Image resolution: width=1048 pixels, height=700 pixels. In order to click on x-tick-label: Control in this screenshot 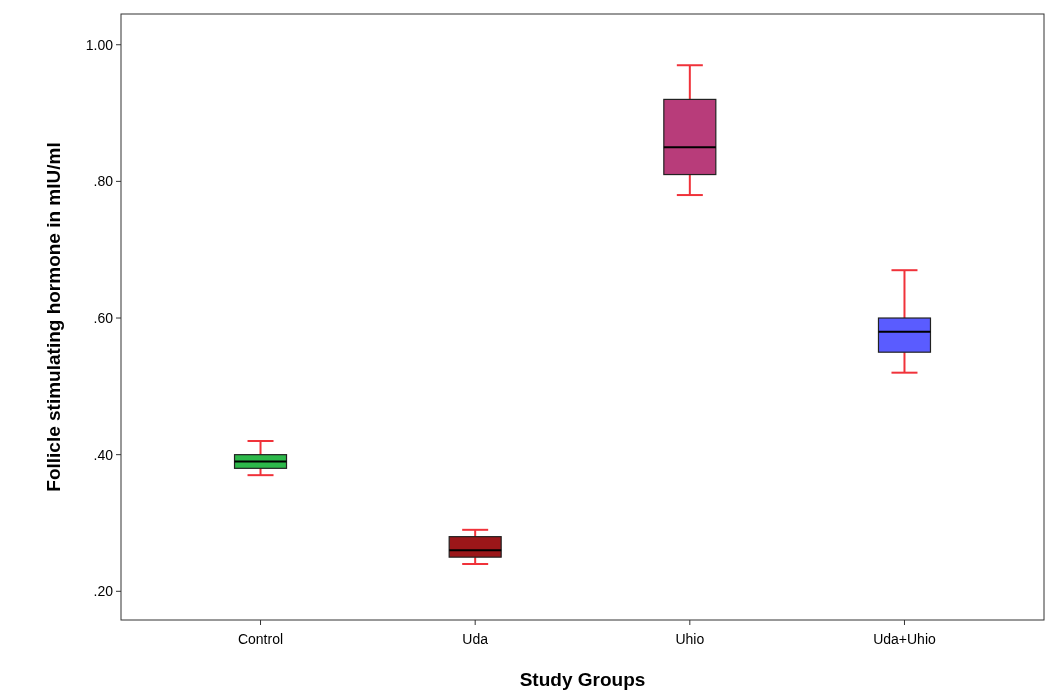, I will do `click(260, 639)`.